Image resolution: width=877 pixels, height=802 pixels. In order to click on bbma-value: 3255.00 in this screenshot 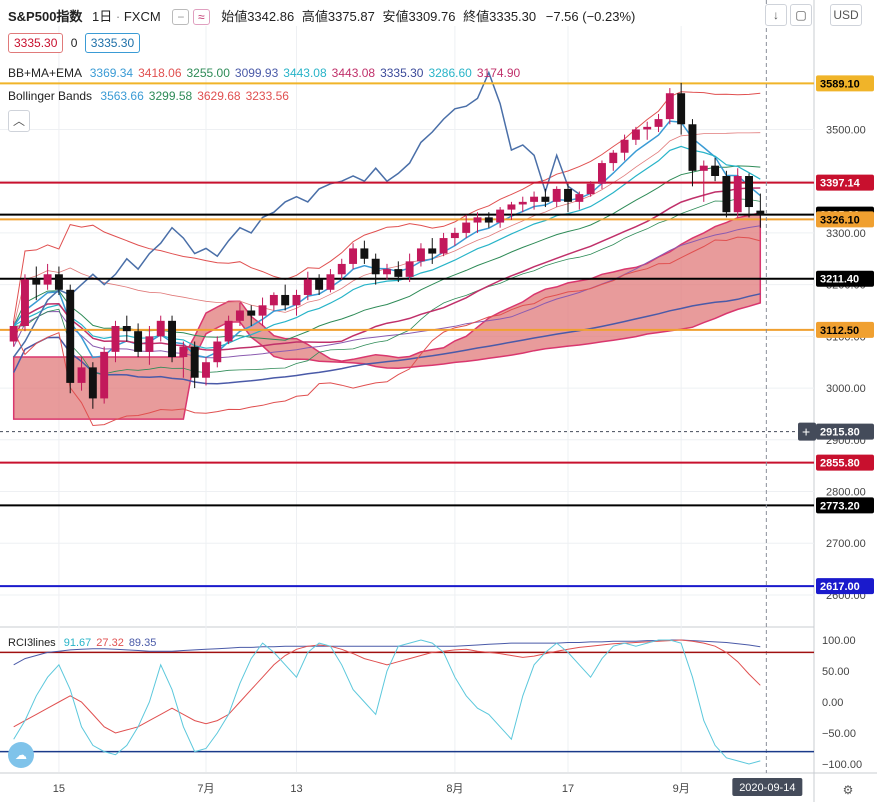, I will do `click(208, 73)`.